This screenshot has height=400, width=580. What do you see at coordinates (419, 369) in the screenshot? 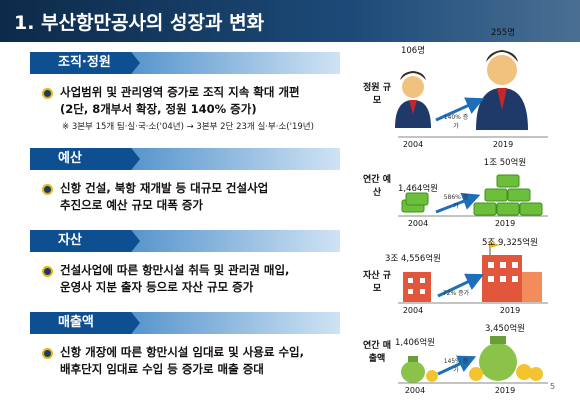
I see `bag-small` at bounding box center [419, 369].